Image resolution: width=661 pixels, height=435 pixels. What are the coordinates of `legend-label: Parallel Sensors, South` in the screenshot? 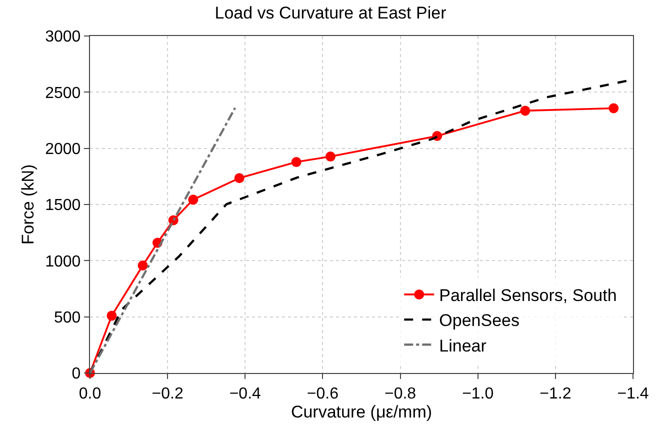 It's located at (528, 296).